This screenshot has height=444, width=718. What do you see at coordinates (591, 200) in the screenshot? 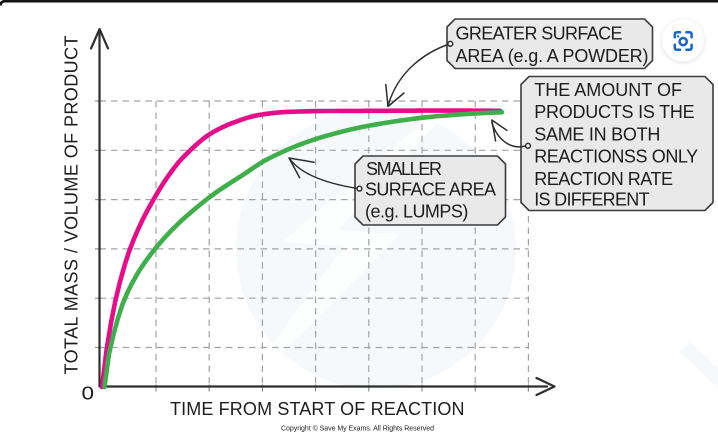
I see `svg-text: IS DIFFERENT` at bounding box center [591, 200].